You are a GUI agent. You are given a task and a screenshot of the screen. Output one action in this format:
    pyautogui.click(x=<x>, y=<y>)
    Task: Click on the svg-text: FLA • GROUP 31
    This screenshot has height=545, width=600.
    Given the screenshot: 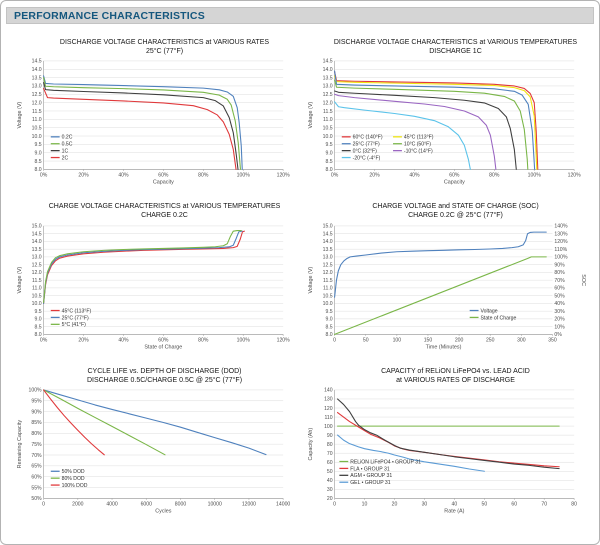 What is the action you would take?
    pyautogui.click(x=370, y=469)
    